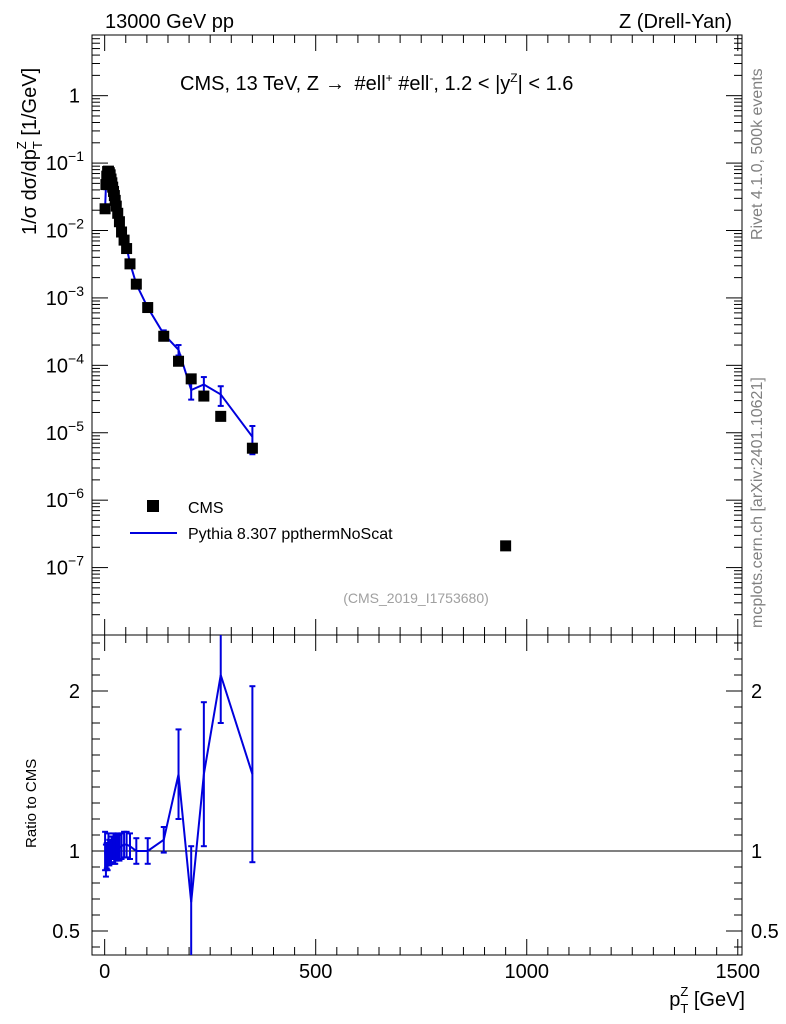  What do you see at coordinates (65, 229) in the screenshot?
I see `main-y-tick-label: 10⁻²` at bounding box center [65, 229].